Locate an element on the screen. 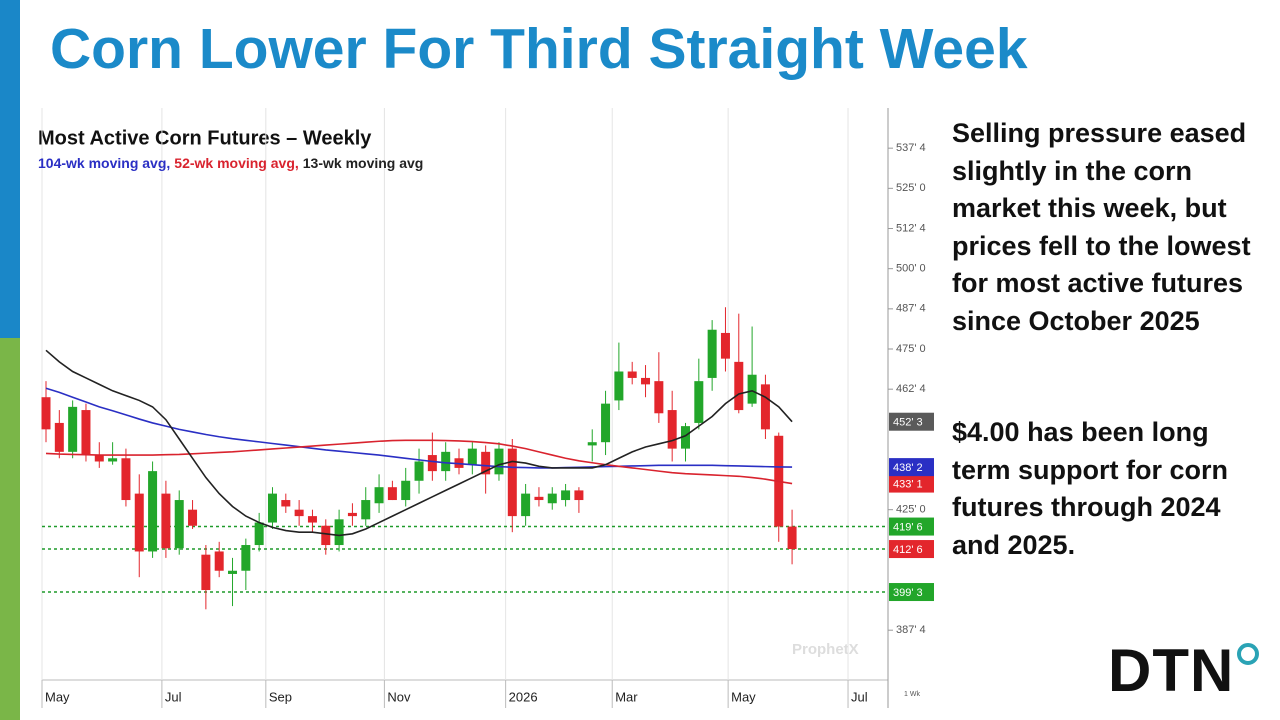 This screenshot has height=720, width=1280. x-tick-label: Sep is located at coordinates (280, 696).